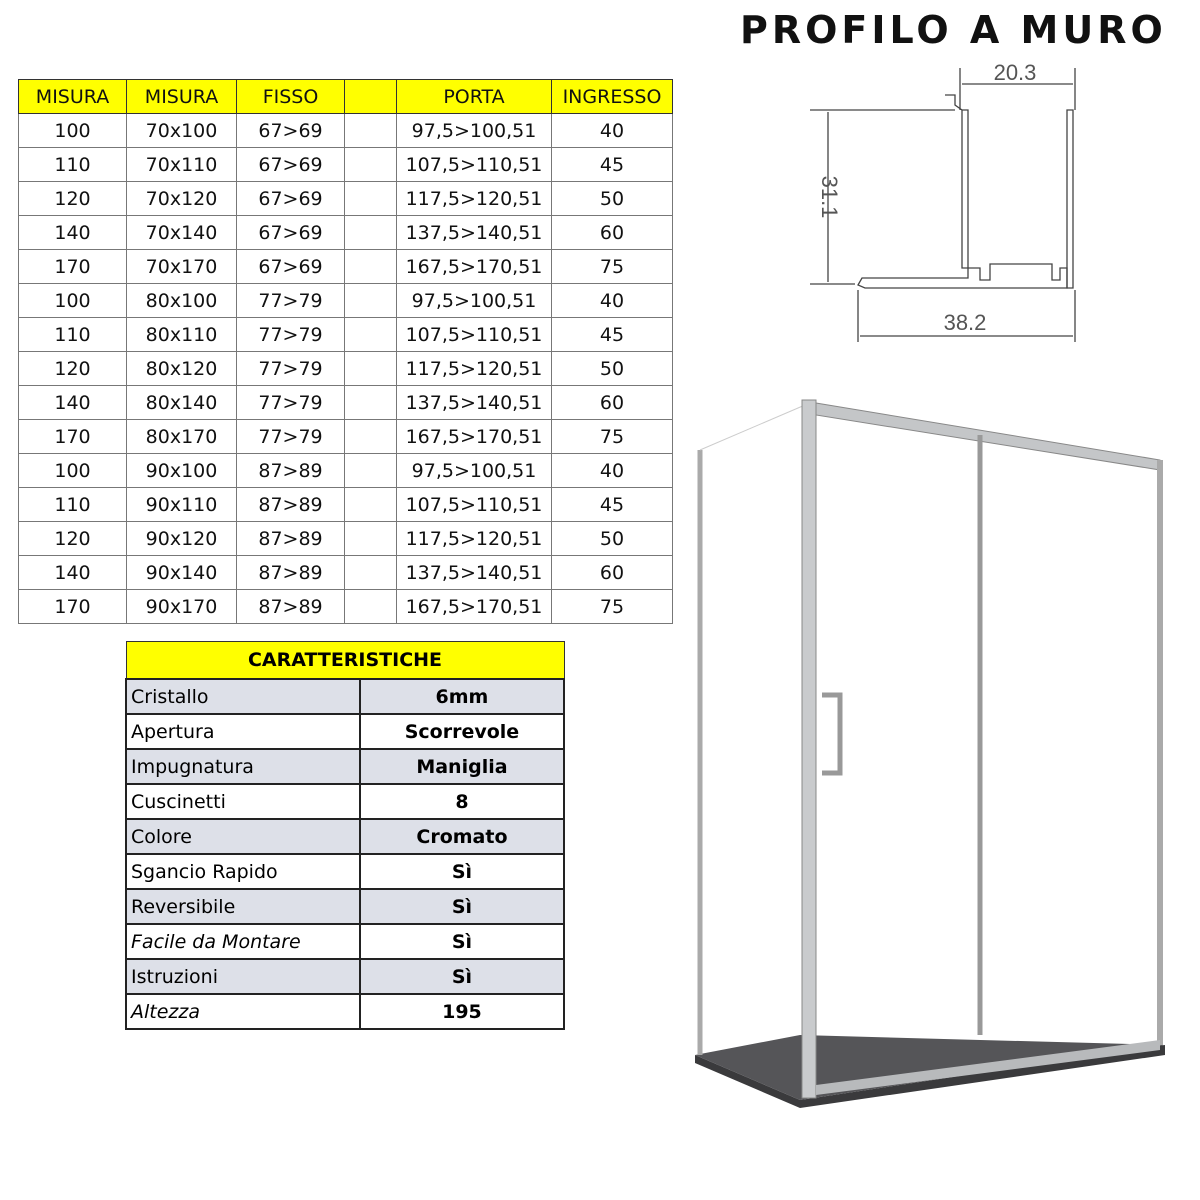 The height and width of the screenshot is (1200, 1200). Describe the element at coordinates (345, 198) in the screenshot. I see `table-row: 120 70x120 67>69 117,5>120,51 50` at that location.